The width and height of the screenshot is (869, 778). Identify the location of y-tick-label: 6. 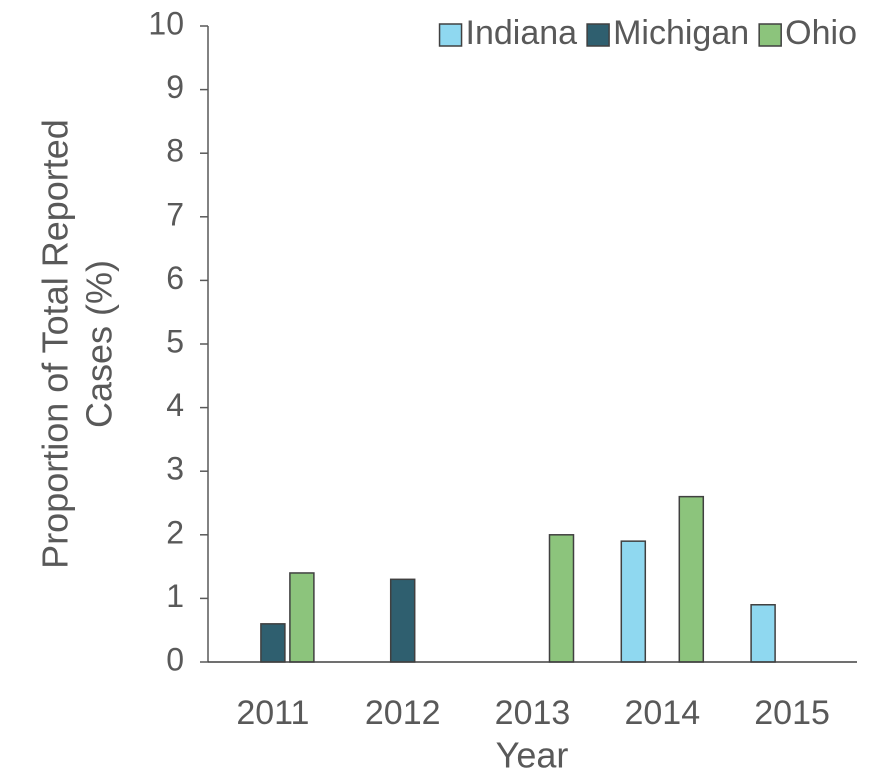
(175, 278).